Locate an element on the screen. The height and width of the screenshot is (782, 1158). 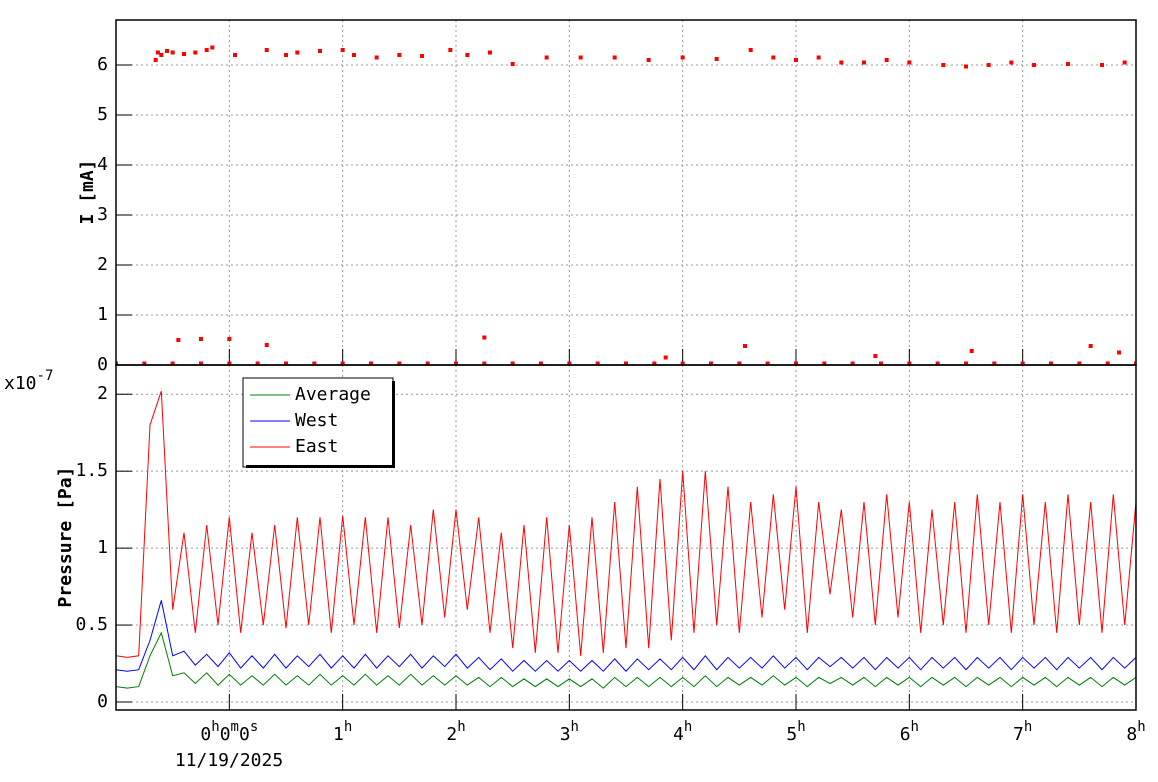
x-date-label: 11/19/2025 is located at coordinates (229, 760).